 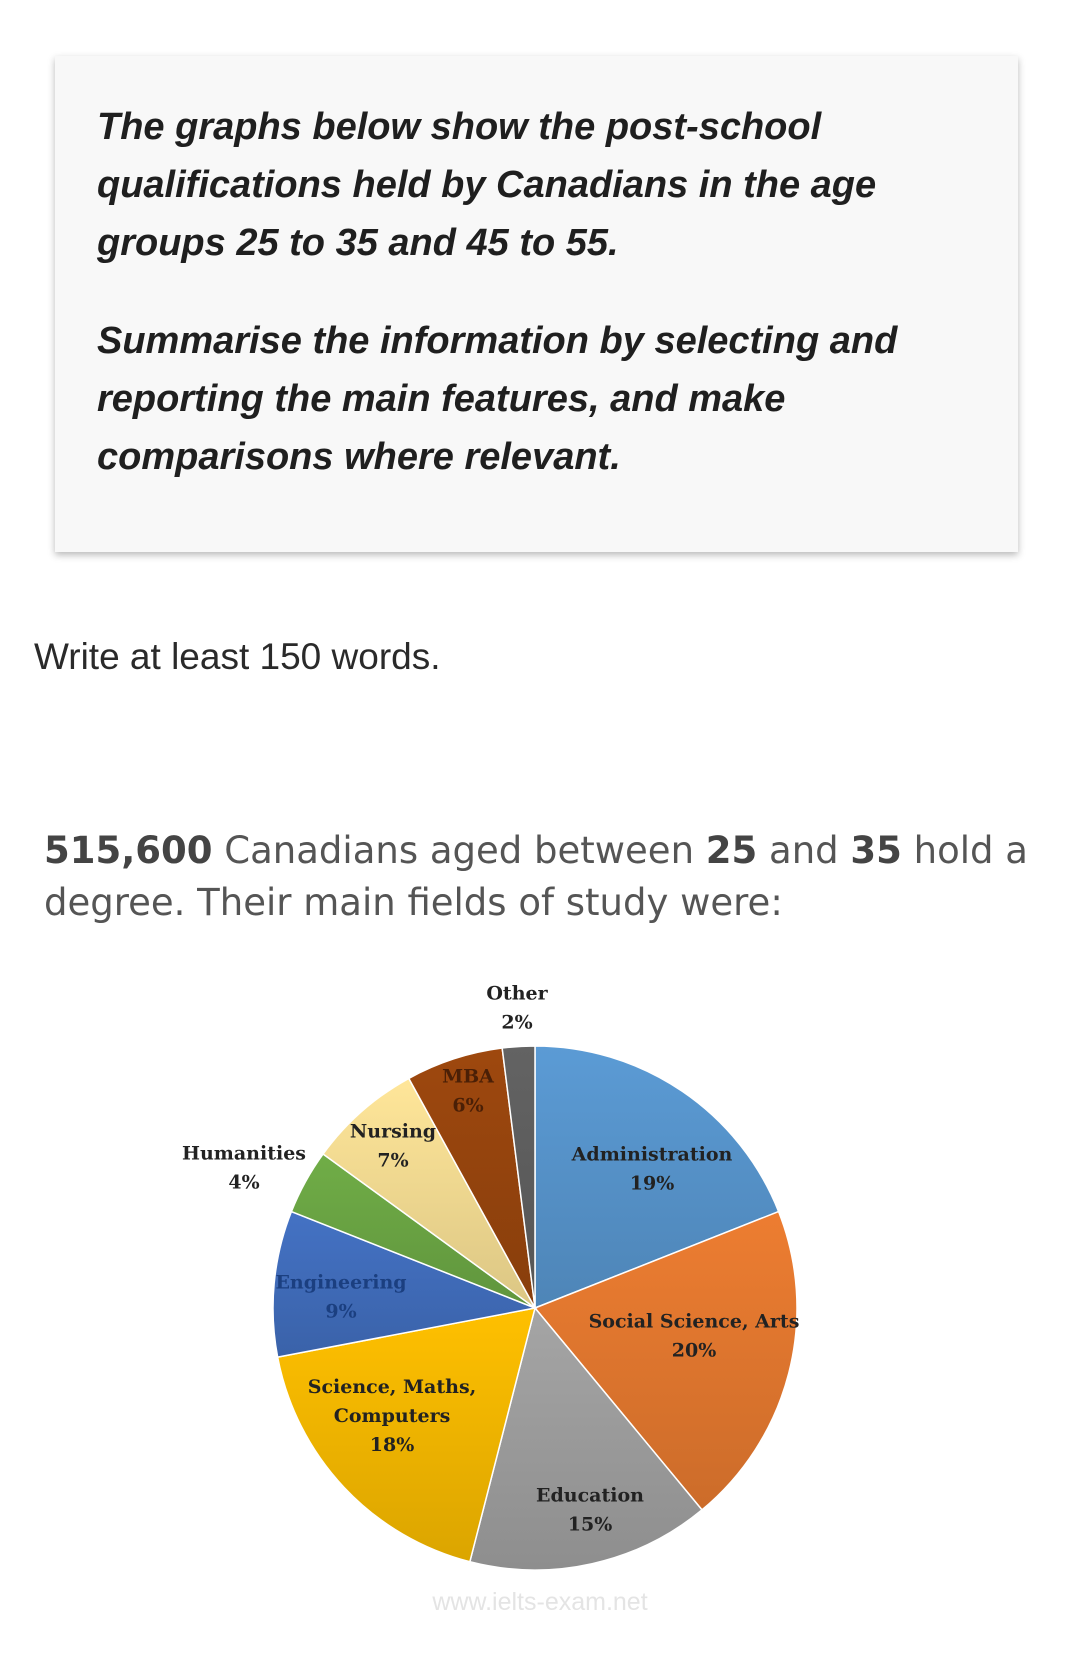 What do you see at coordinates (586, 1438) in the screenshot?
I see `pie-slice-education` at bounding box center [586, 1438].